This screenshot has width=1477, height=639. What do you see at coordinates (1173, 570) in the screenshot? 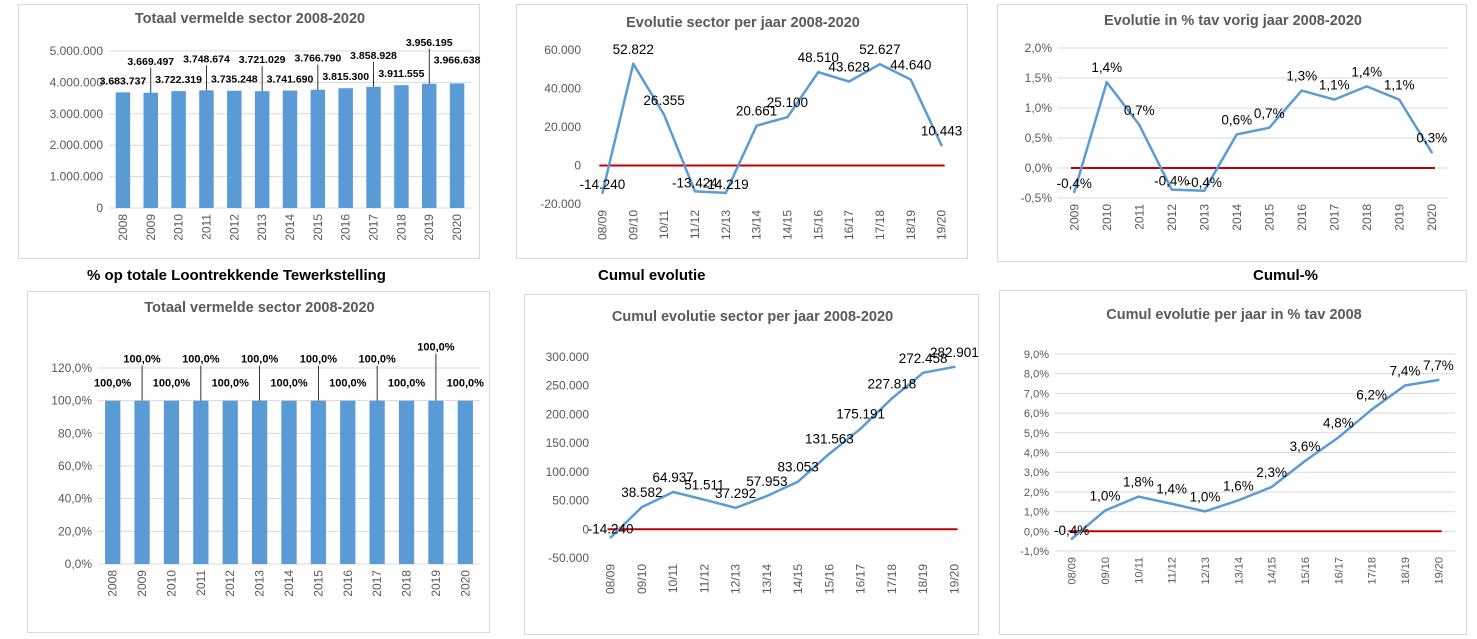
I see `x-tick-label: 11/12` at bounding box center [1173, 570].